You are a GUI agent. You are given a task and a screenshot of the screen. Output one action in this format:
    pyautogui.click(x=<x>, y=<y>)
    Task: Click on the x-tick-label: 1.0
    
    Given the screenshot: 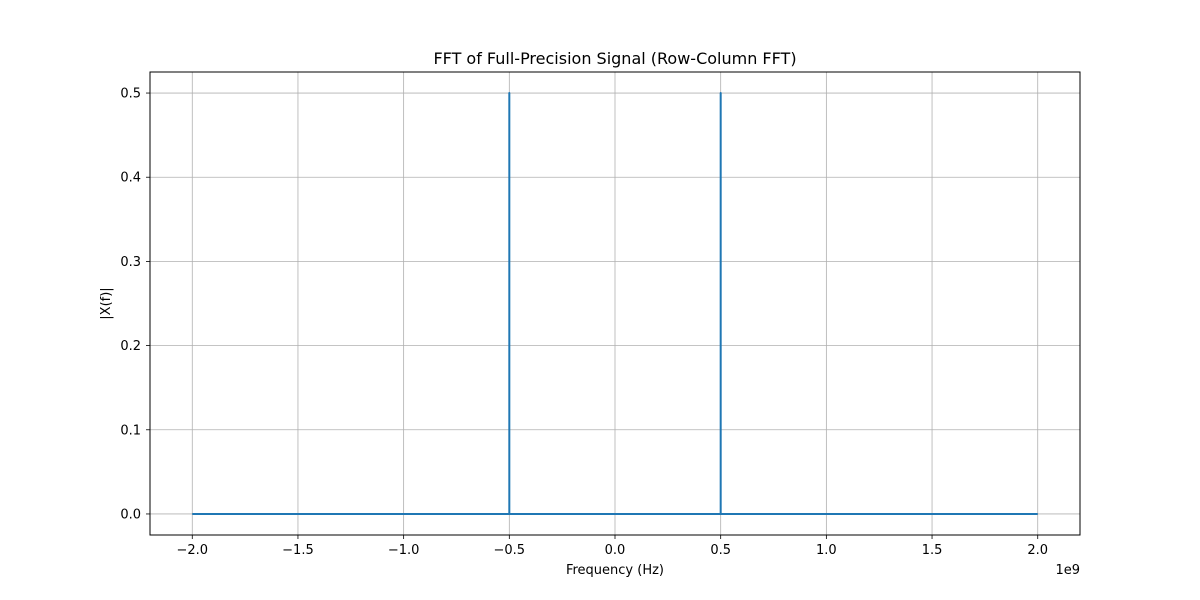 What is the action you would take?
    pyautogui.click(x=826, y=550)
    